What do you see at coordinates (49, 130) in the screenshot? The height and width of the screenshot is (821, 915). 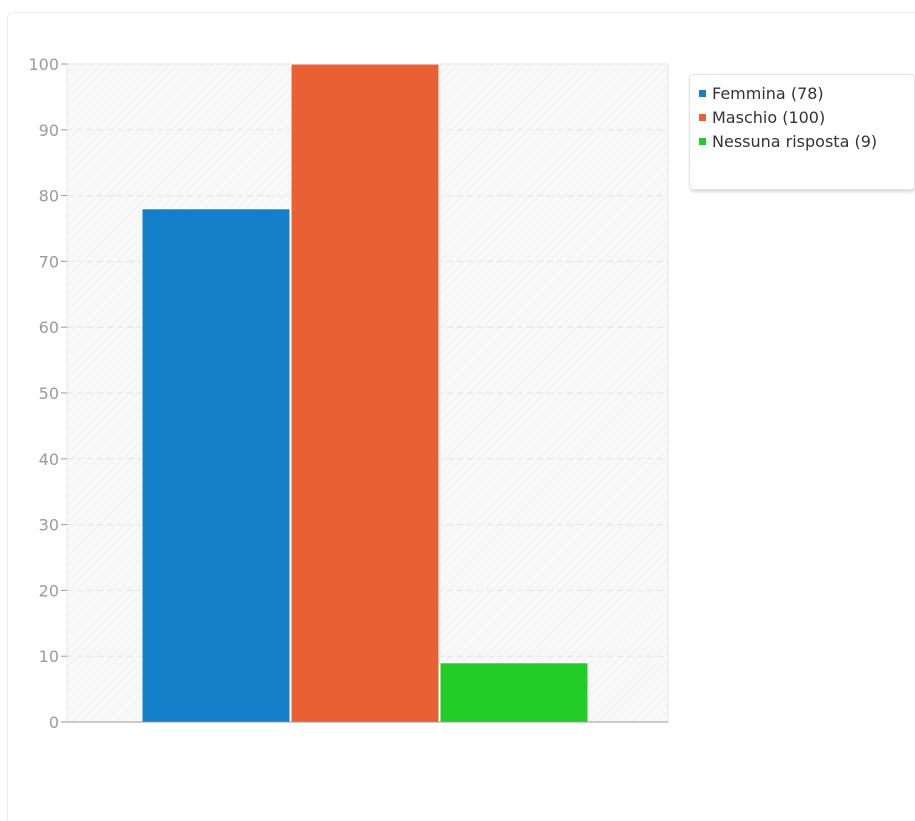 I see `y-tick-label: 90` at bounding box center [49, 130].